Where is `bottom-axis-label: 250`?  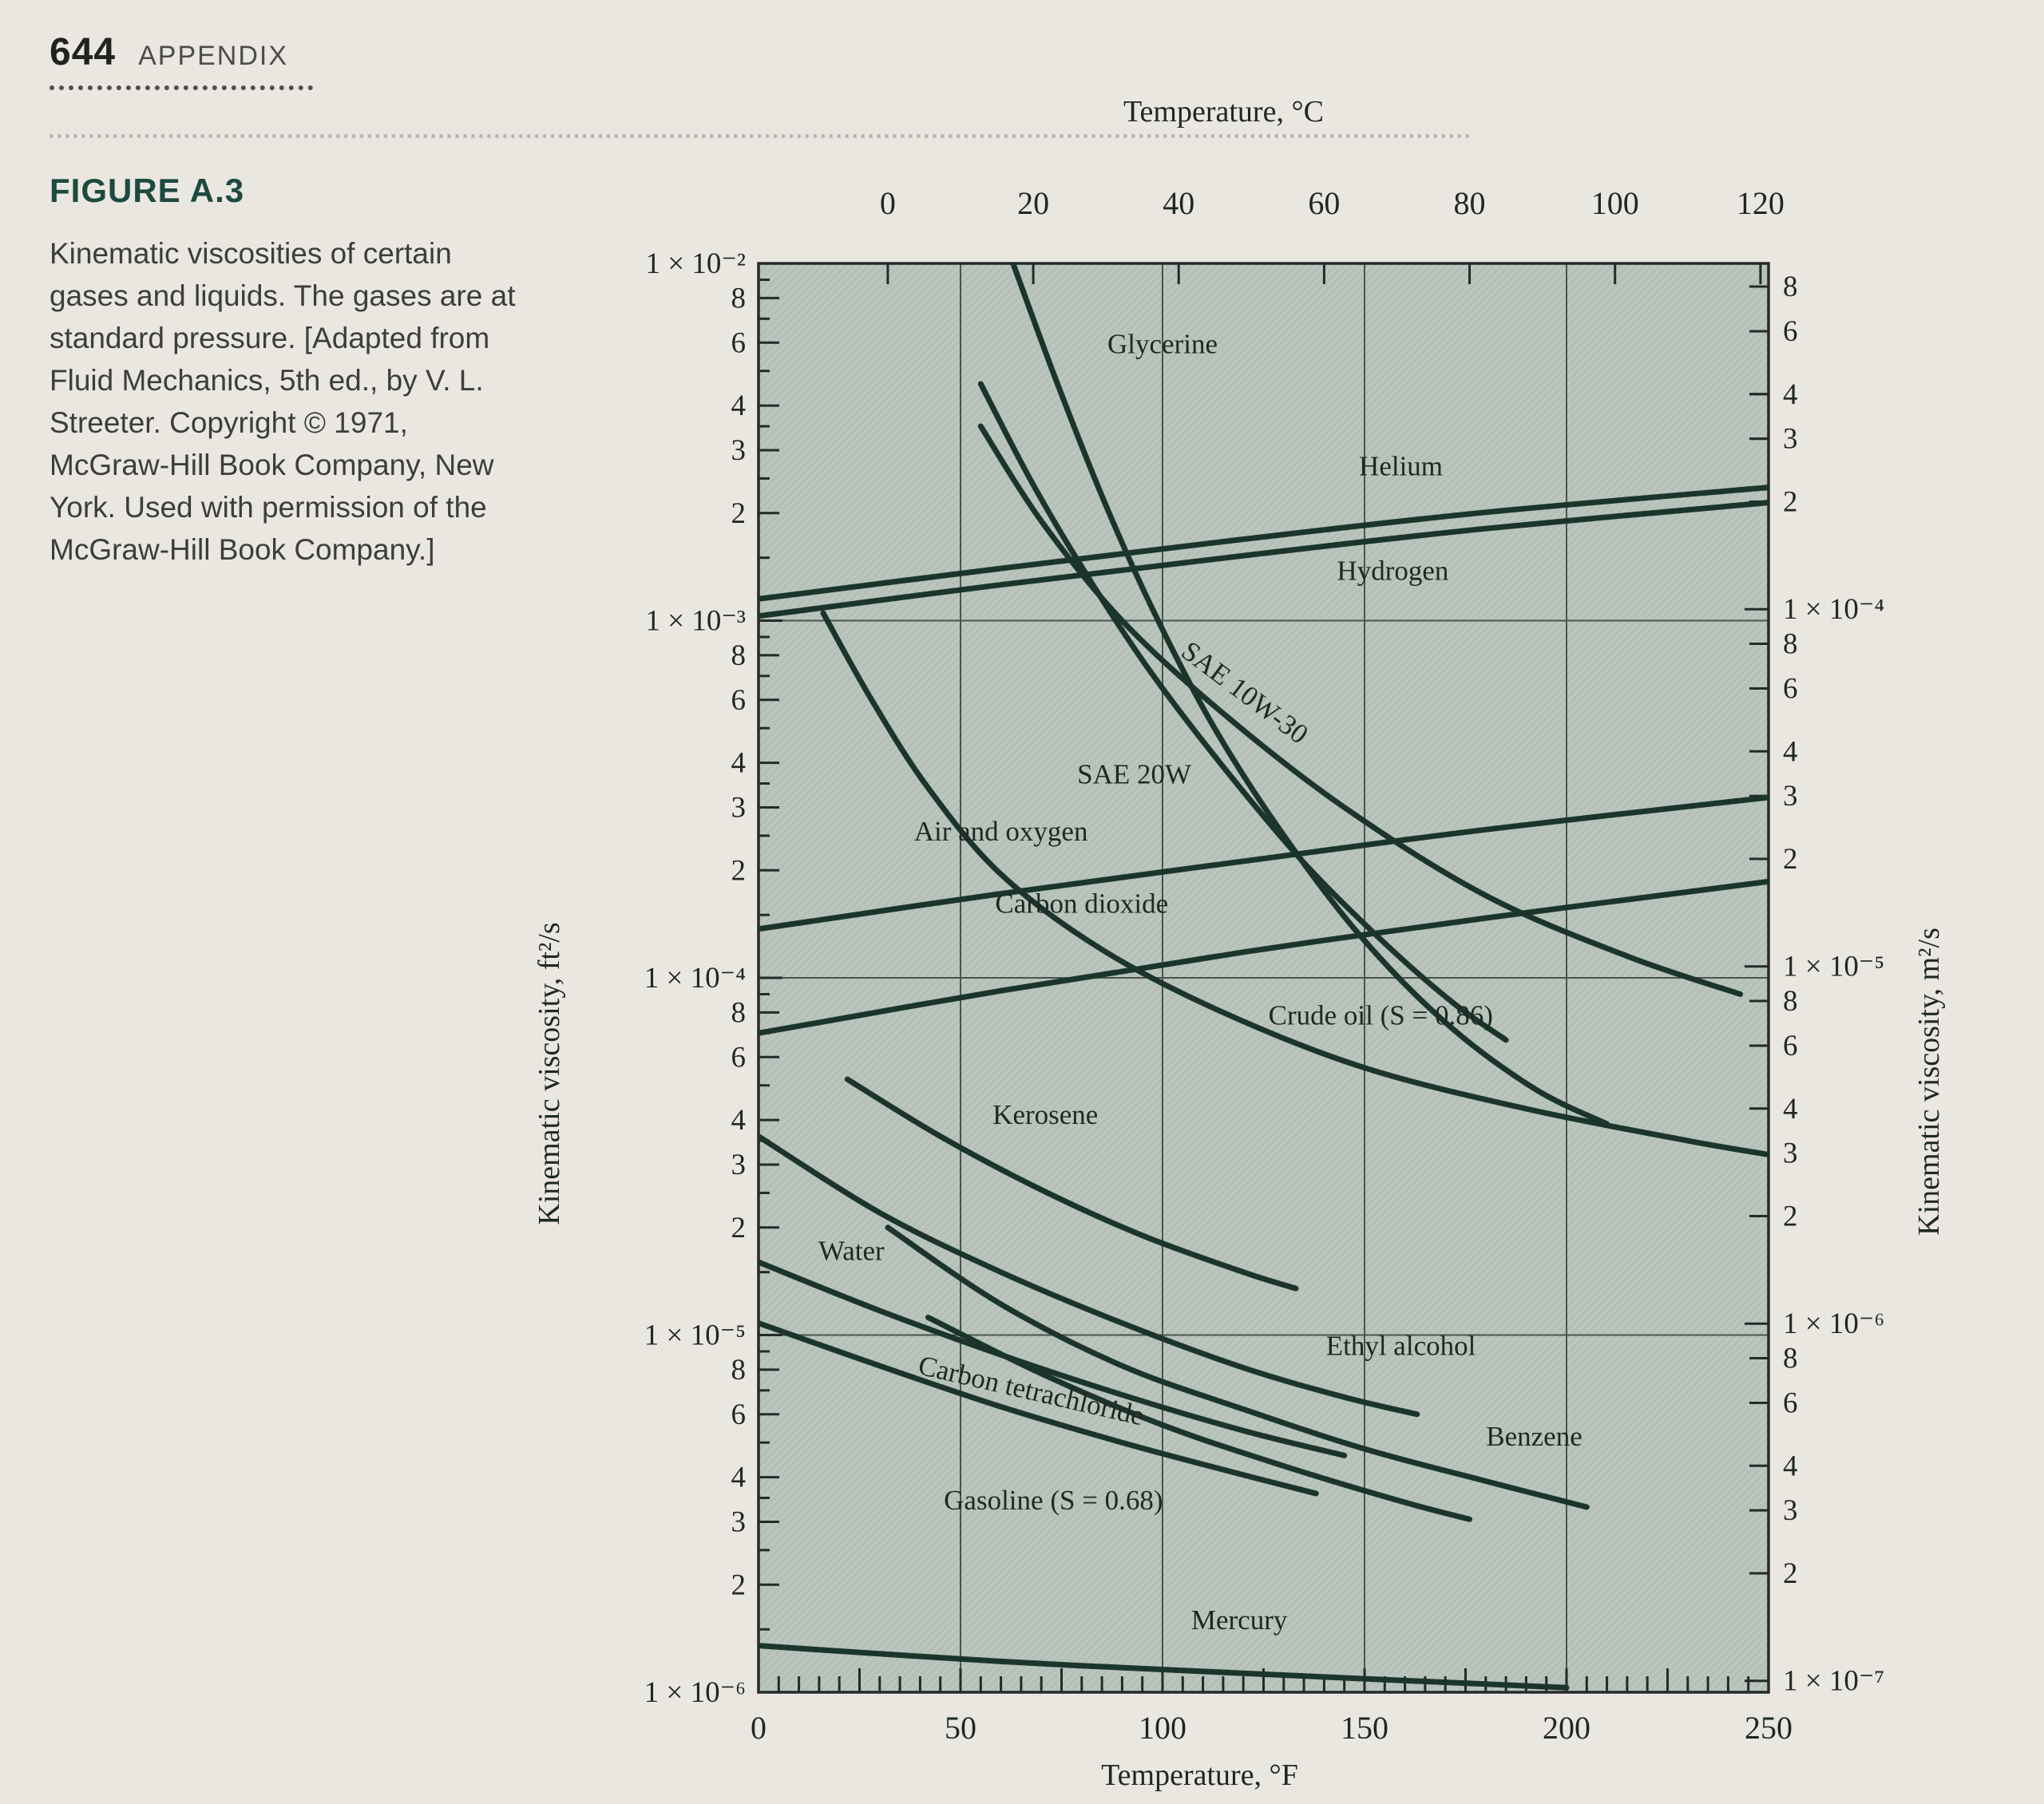
bottom-axis-label: 250 is located at coordinates (1768, 1728).